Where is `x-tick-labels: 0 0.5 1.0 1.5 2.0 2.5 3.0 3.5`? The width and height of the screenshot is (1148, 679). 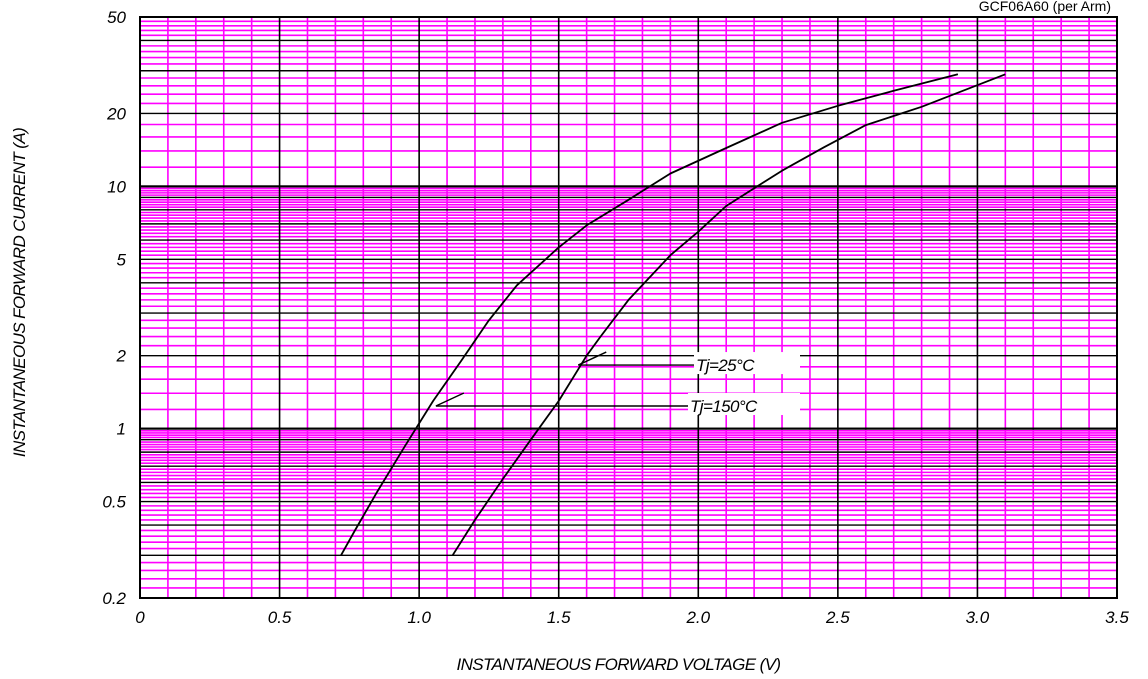
x-tick-labels: 0 0.5 1.0 1.5 2.0 2.5 3.0 3.5 is located at coordinates (632, 617).